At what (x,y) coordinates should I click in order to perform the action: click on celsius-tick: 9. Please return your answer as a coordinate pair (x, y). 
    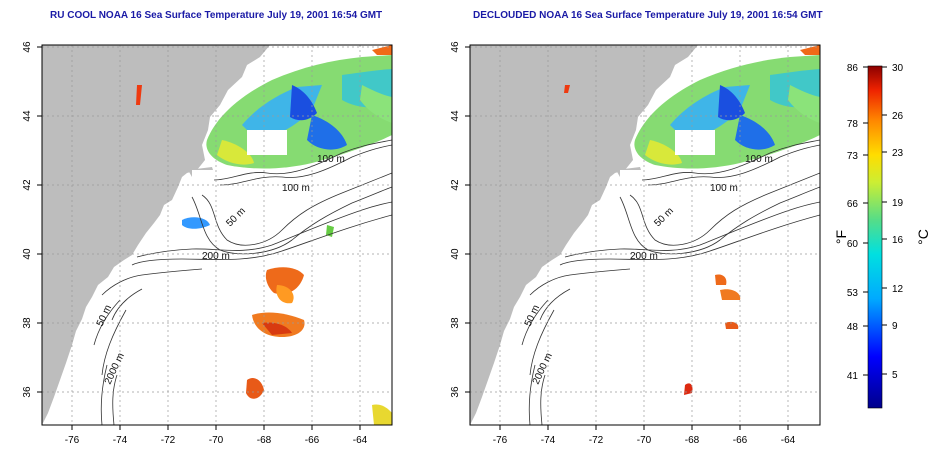
    Looking at the image, I should click on (895, 326).